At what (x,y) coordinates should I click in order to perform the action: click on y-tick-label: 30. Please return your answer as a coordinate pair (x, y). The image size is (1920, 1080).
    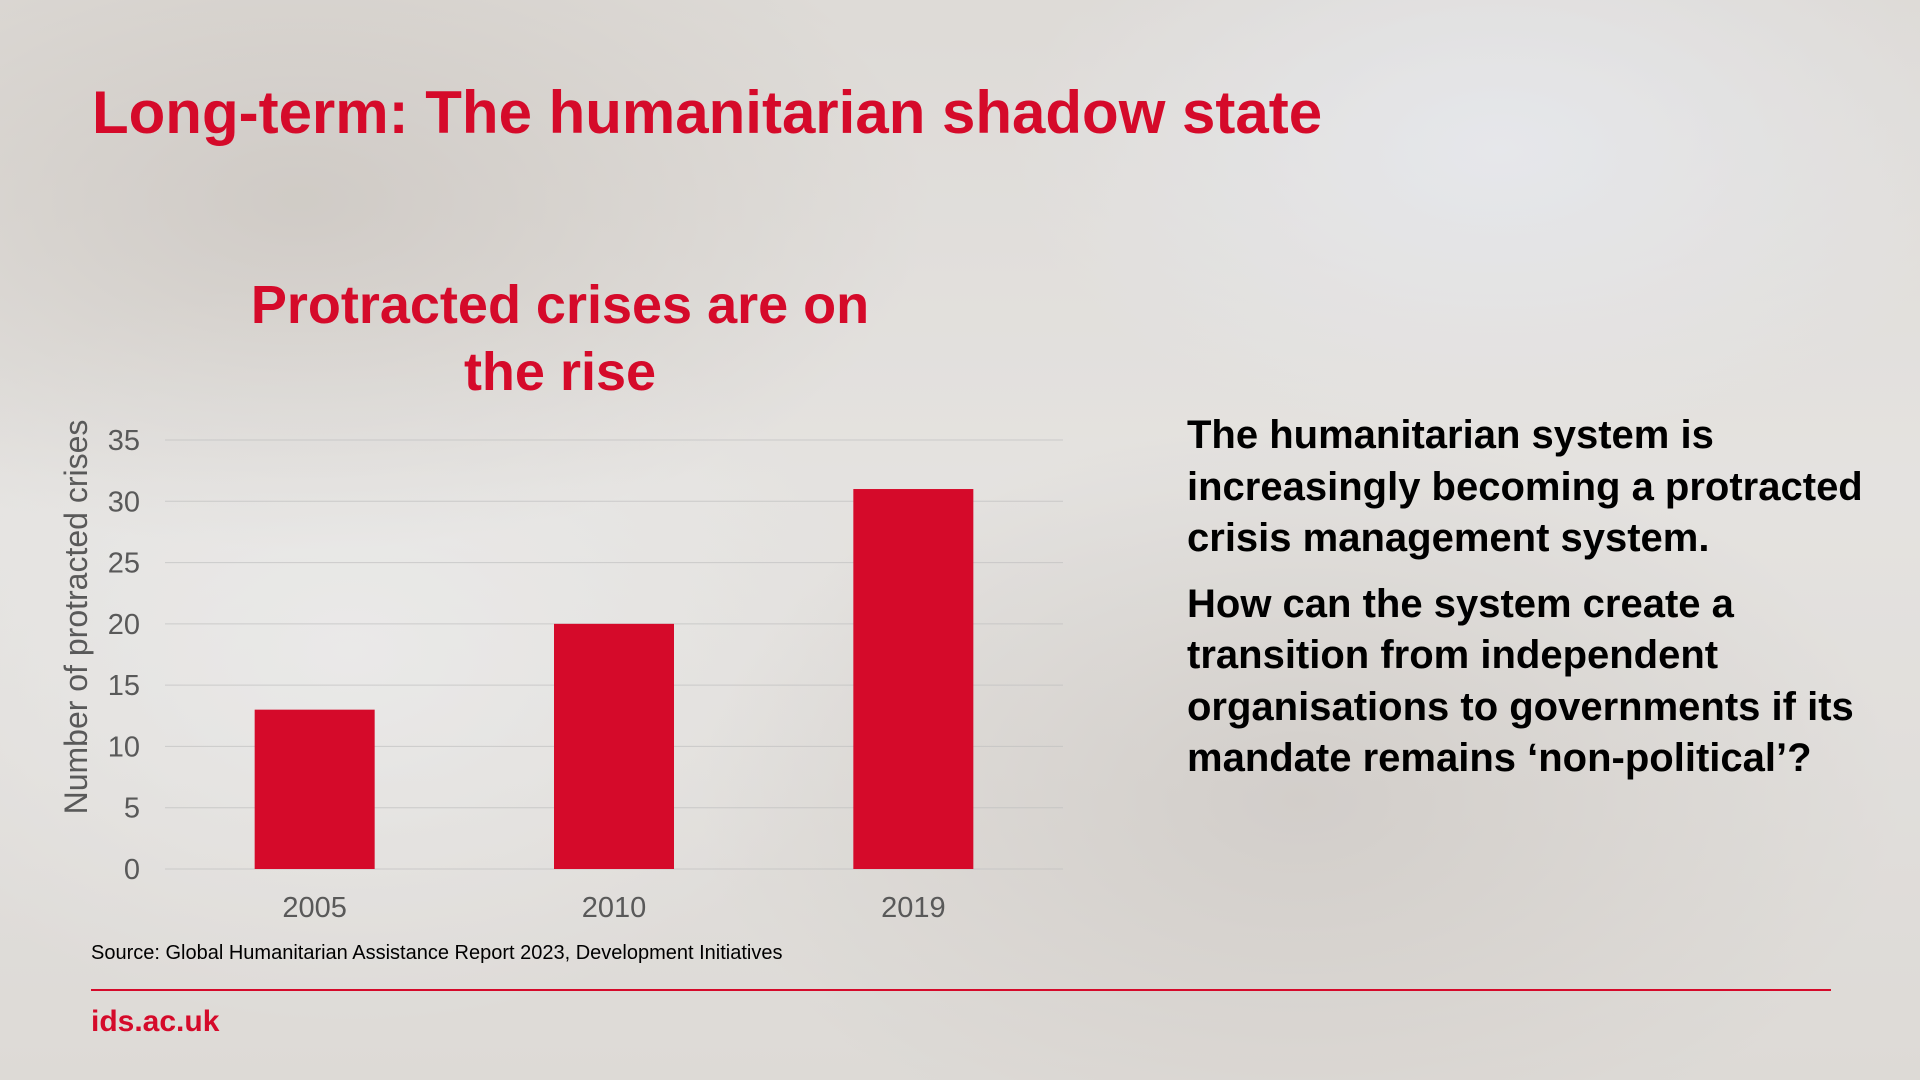
    Looking at the image, I should click on (124, 502).